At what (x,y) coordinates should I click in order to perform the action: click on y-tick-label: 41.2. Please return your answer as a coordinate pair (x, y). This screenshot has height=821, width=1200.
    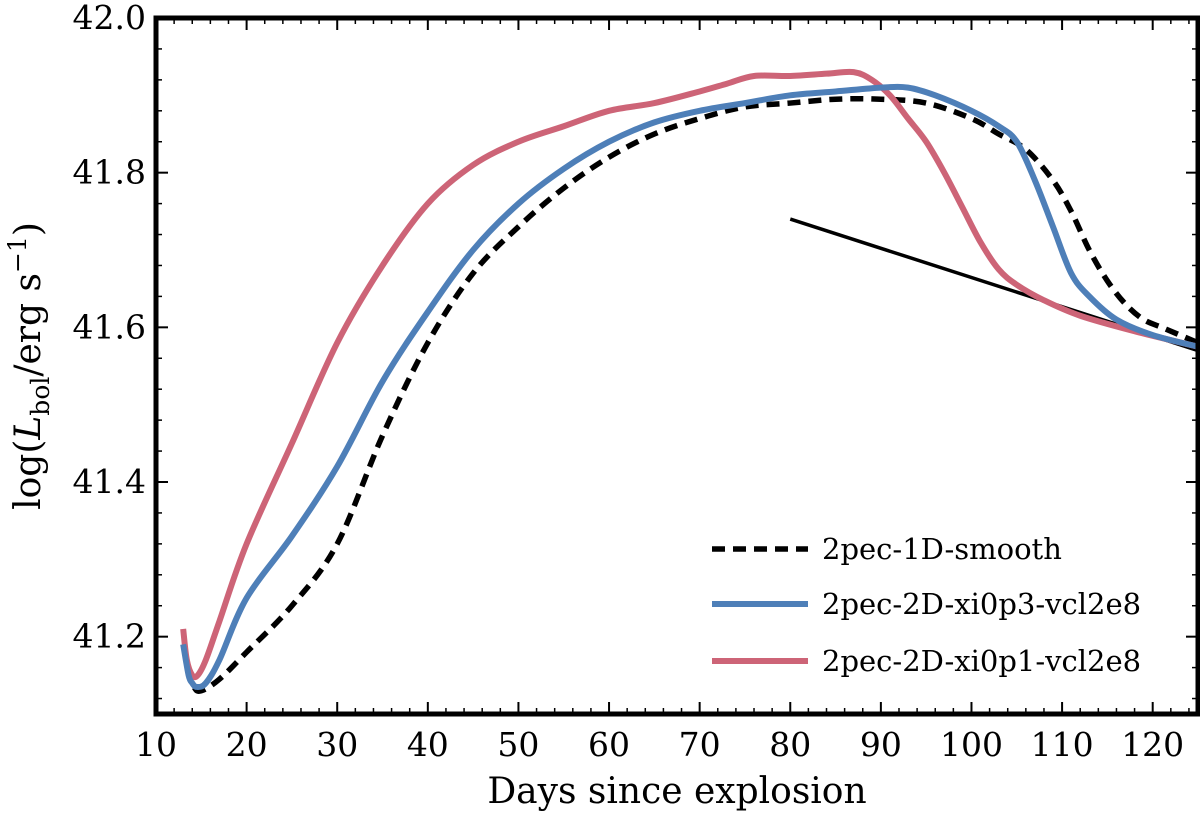
    Looking at the image, I should click on (109, 636).